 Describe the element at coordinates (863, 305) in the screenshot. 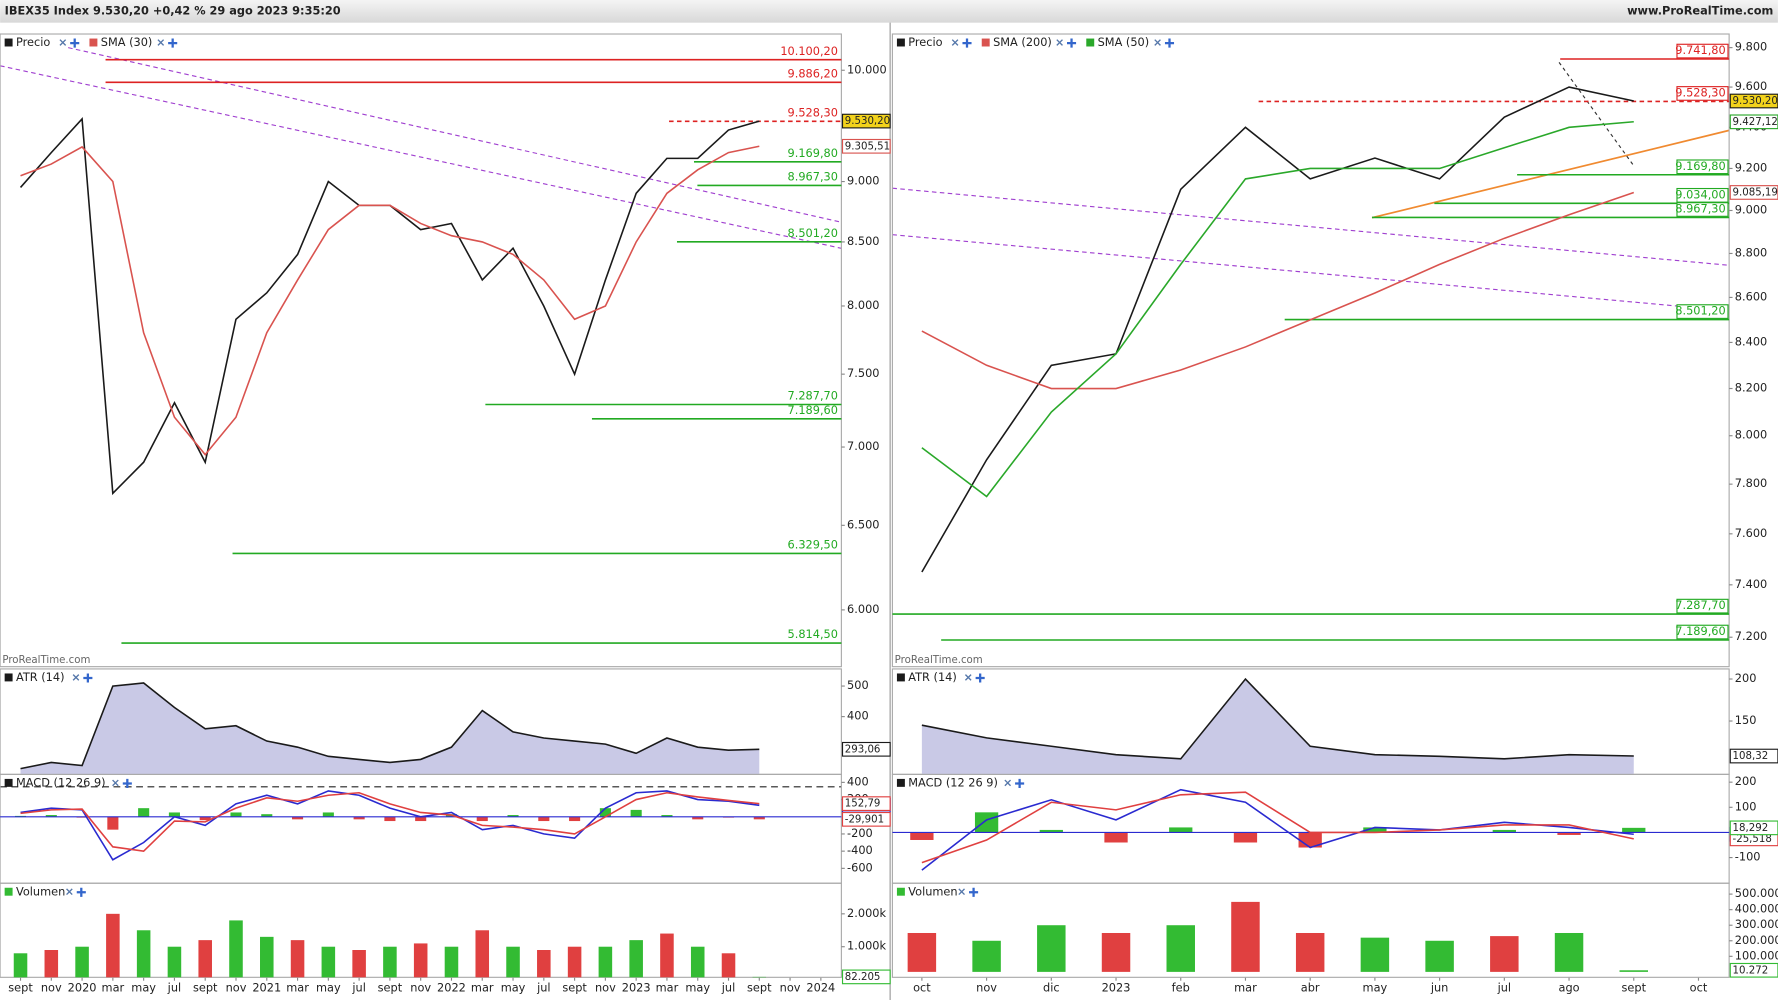

I see `y-tick-label: 8.000` at that location.